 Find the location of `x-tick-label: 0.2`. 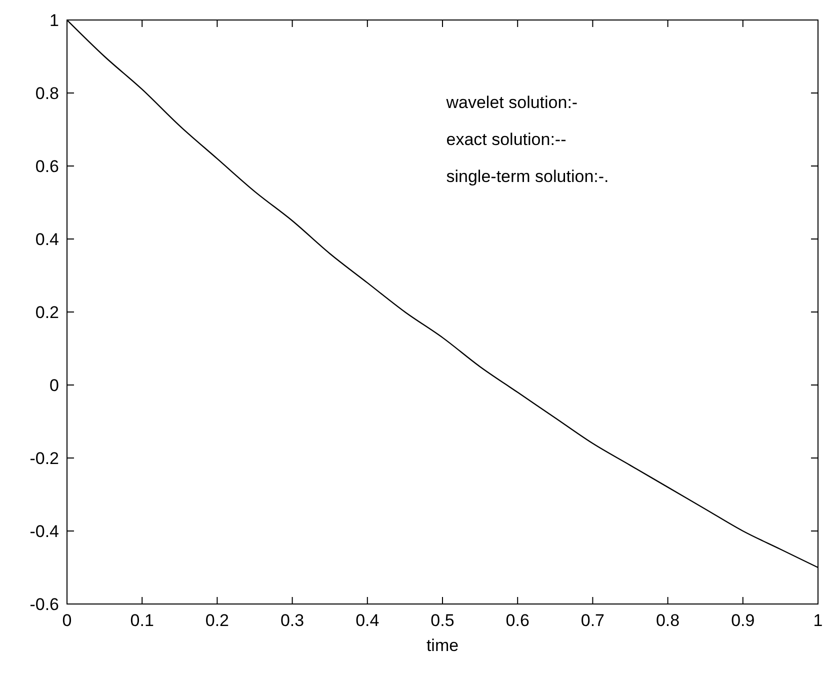

x-tick-label: 0.2 is located at coordinates (217, 620).